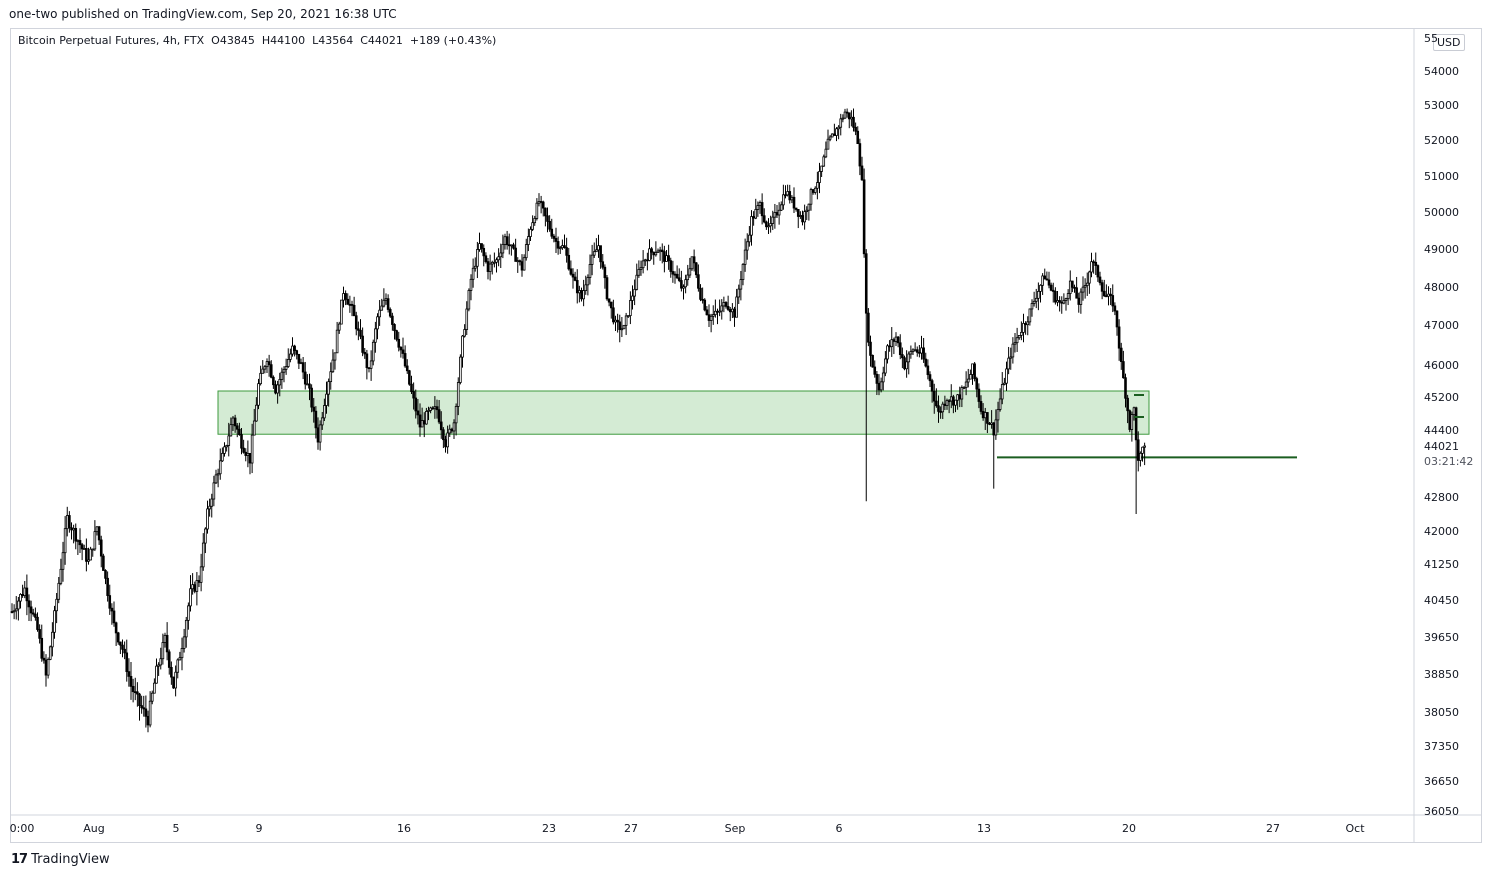 The height and width of the screenshot is (878, 1492). What do you see at coordinates (1441, 176) in the screenshot?
I see `price-tick-label: 51000` at bounding box center [1441, 176].